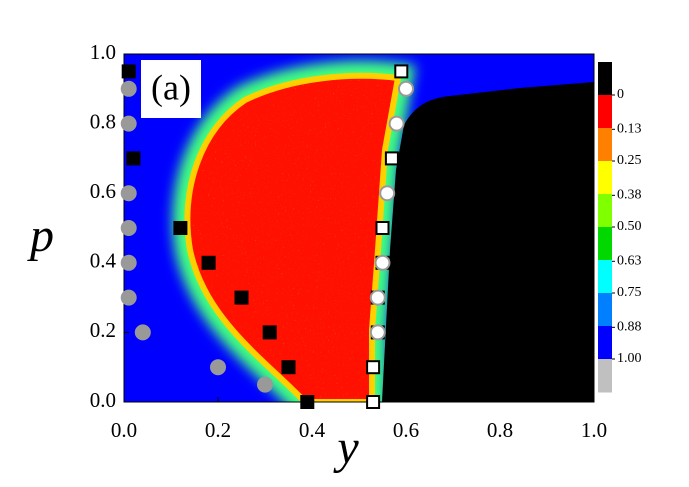 The height and width of the screenshot is (487, 689). I want to click on panel-label-box, so click(171, 89).